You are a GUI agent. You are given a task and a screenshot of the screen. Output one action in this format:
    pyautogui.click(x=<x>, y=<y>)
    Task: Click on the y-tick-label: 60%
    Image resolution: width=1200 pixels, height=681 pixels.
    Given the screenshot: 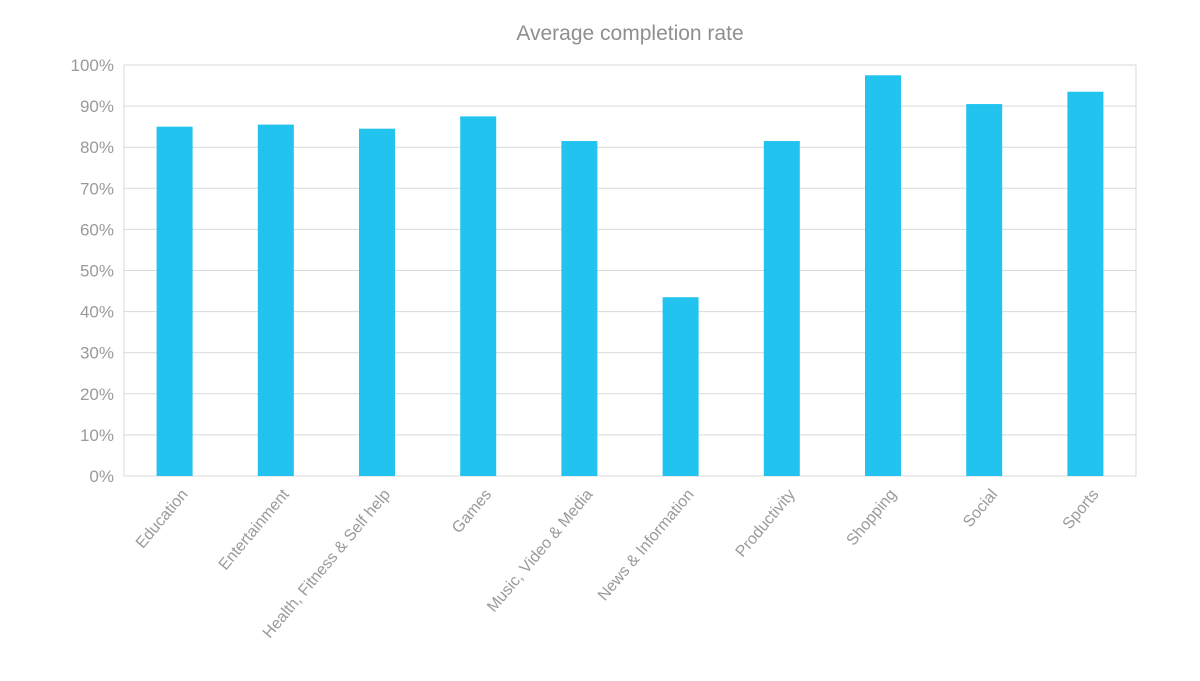 What is the action you would take?
    pyautogui.click(x=97, y=229)
    